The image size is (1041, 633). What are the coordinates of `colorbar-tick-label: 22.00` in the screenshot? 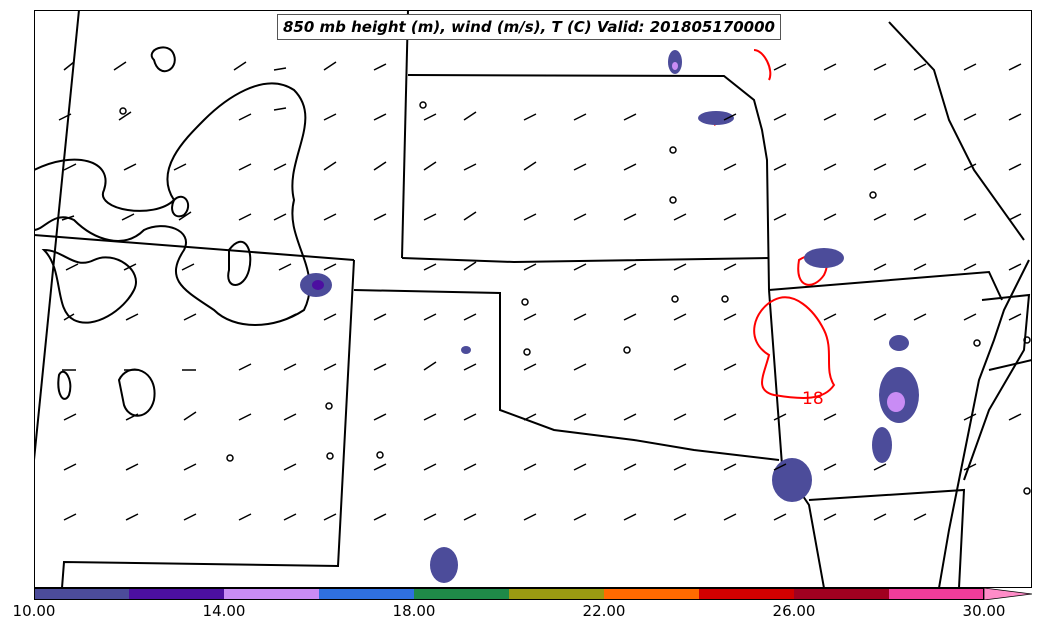 It's located at (604, 611).